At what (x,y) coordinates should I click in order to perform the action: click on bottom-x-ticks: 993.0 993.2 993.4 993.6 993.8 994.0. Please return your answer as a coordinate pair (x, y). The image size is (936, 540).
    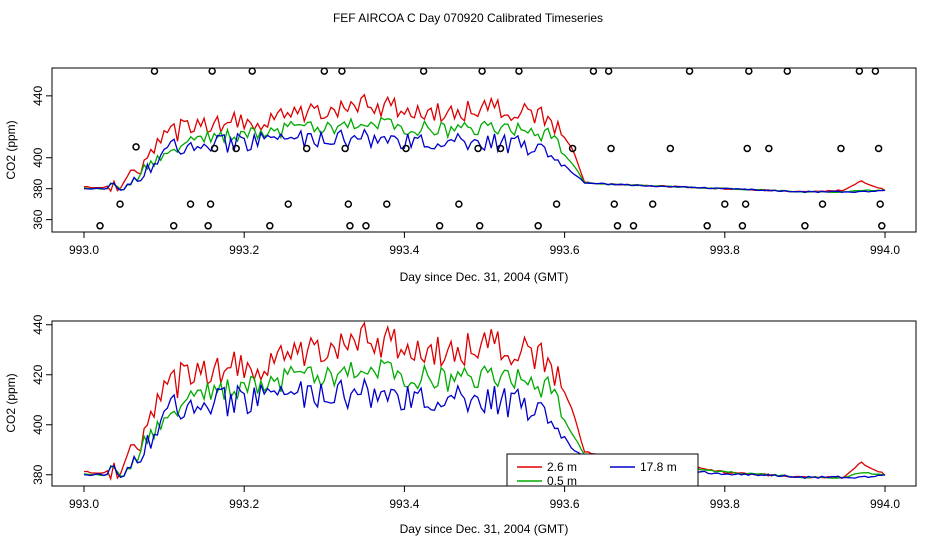
    Looking at the image, I should click on (484, 498).